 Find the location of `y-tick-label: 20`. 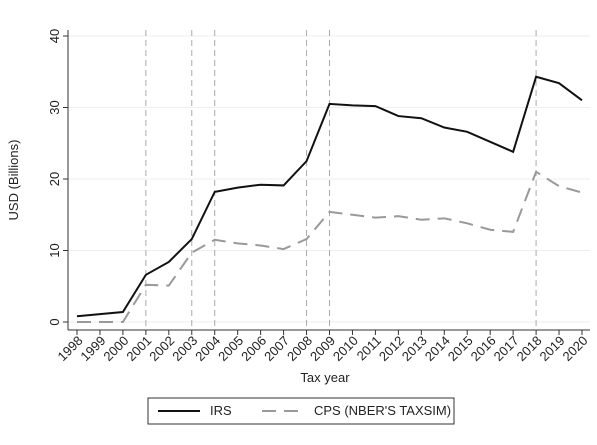

y-tick-label: 20 is located at coordinates (54, 179).